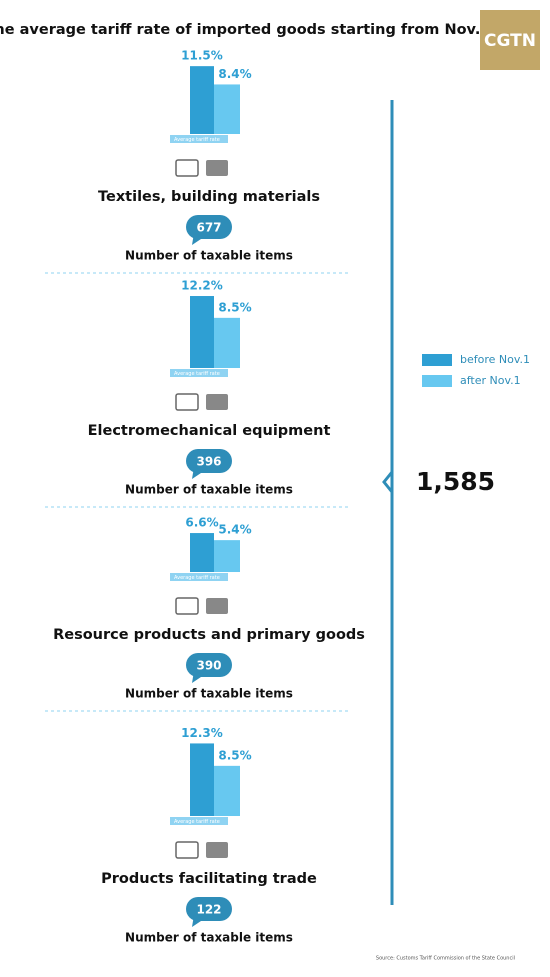 The height and width of the screenshot is (977, 550). Describe the element at coordinates (209, 197) in the screenshot. I see `section-title: Textiles, building materials` at that location.